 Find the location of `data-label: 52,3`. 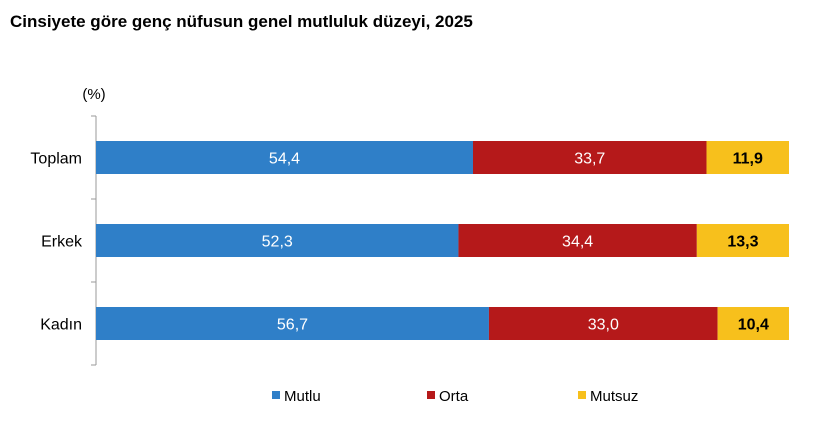

data-label: 52,3 is located at coordinates (277, 242).